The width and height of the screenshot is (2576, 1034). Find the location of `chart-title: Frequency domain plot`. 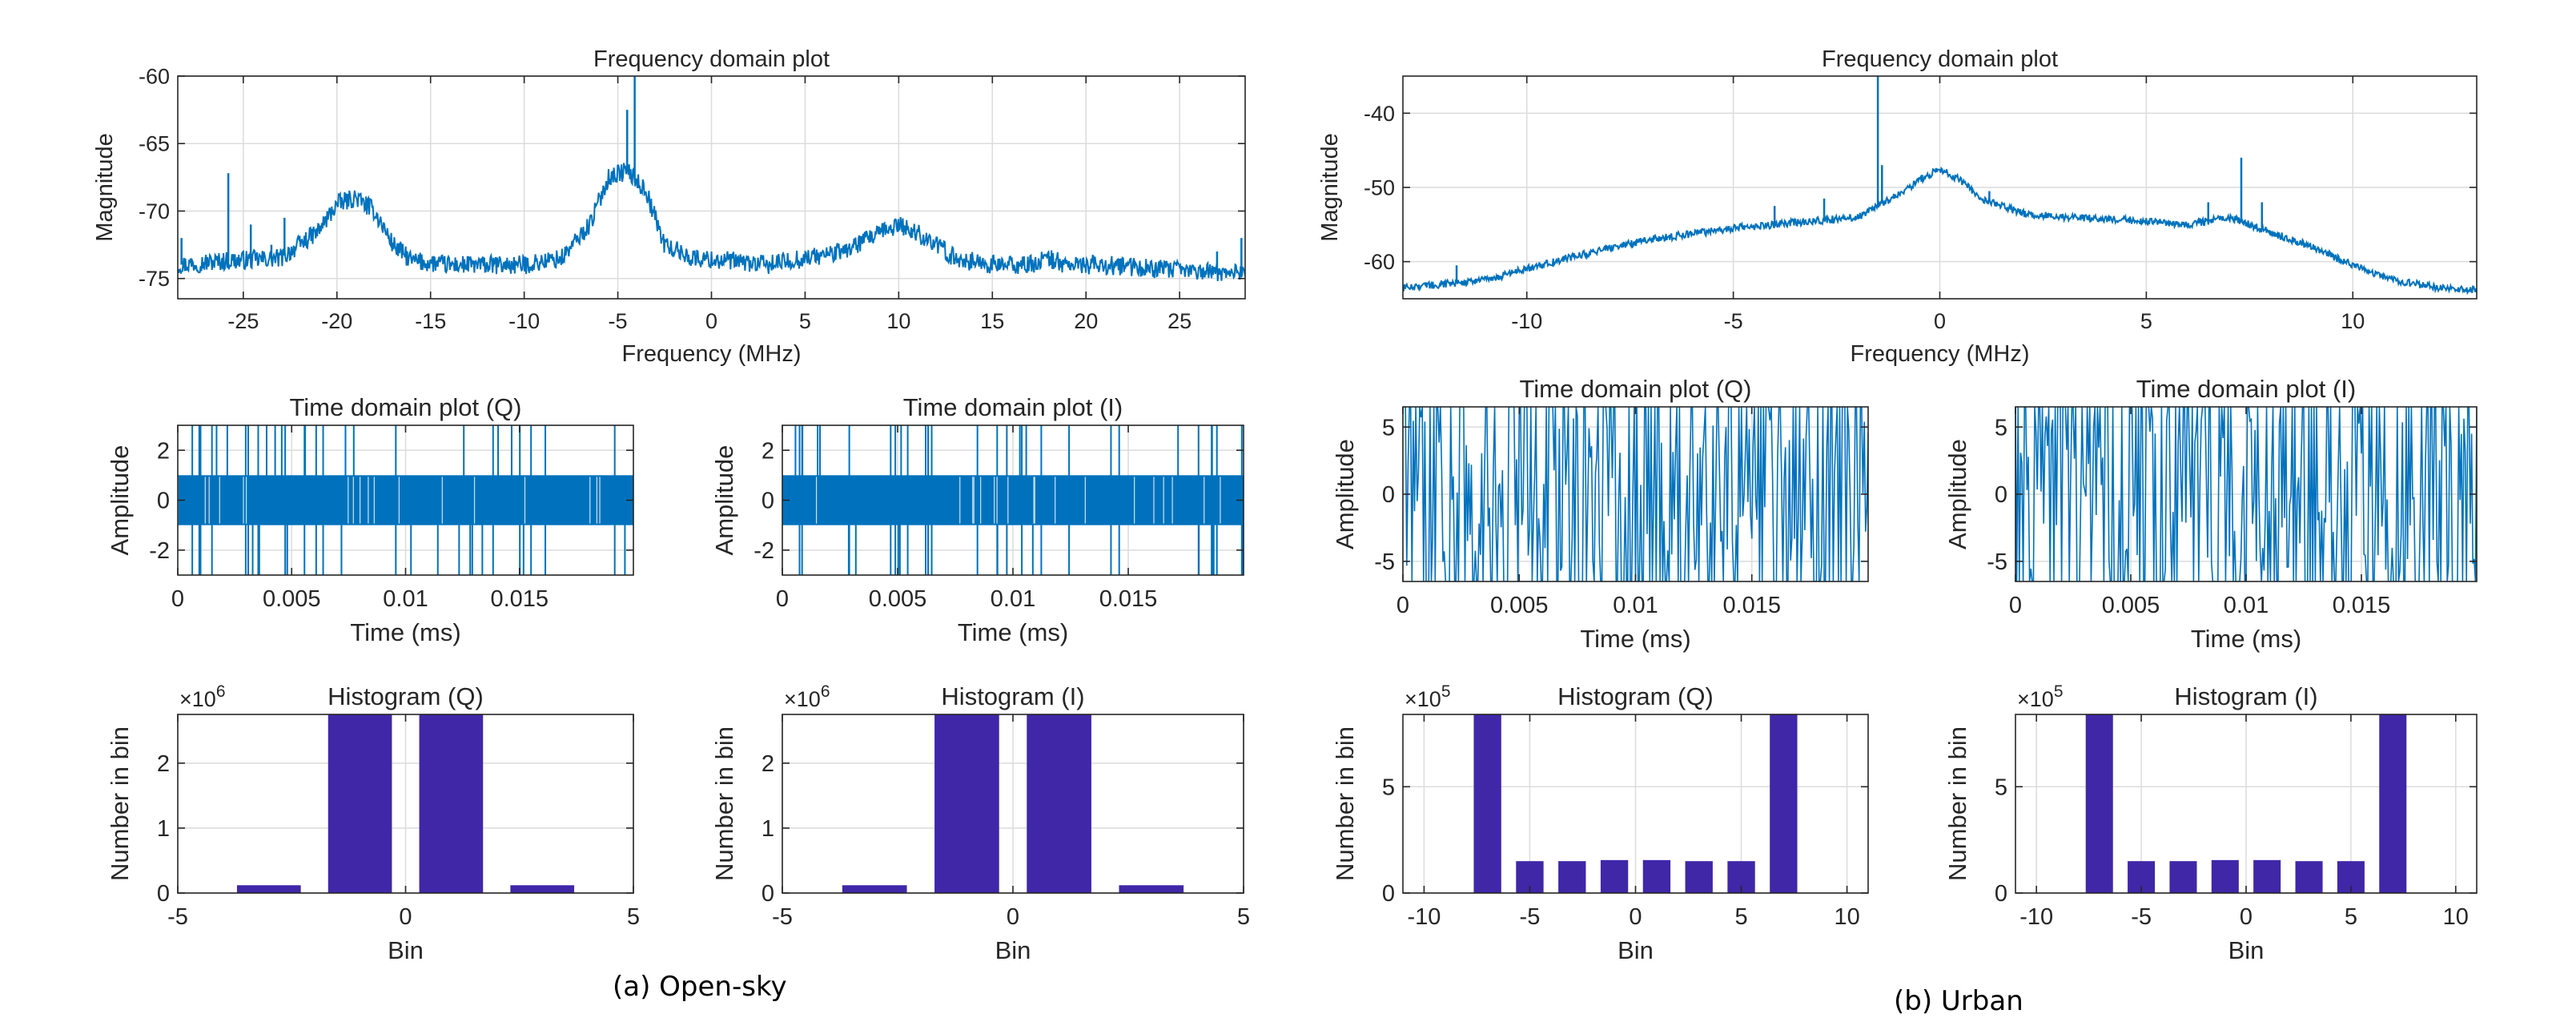

chart-title: Frequency domain plot is located at coordinates (1940, 59).